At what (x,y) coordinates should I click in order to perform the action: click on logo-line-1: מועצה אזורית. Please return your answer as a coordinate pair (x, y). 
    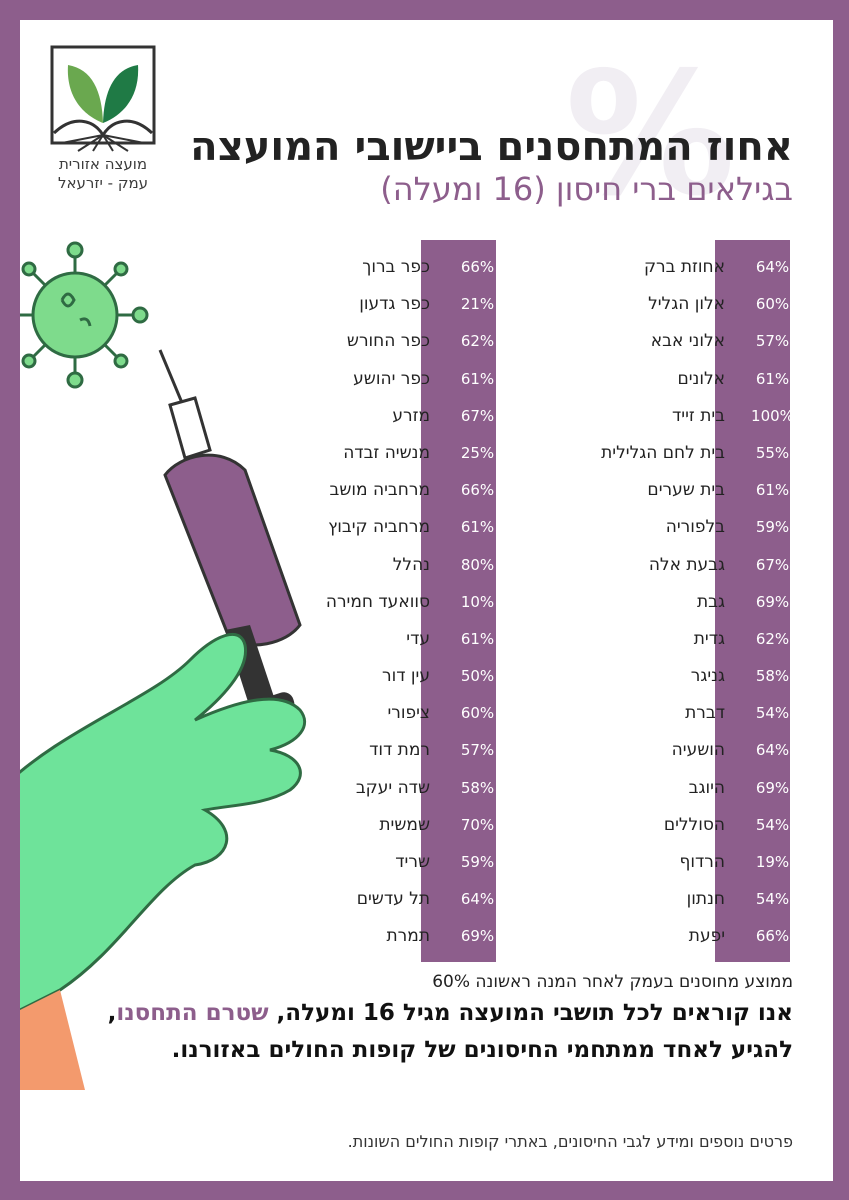
    Looking at the image, I should click on (103, 164).